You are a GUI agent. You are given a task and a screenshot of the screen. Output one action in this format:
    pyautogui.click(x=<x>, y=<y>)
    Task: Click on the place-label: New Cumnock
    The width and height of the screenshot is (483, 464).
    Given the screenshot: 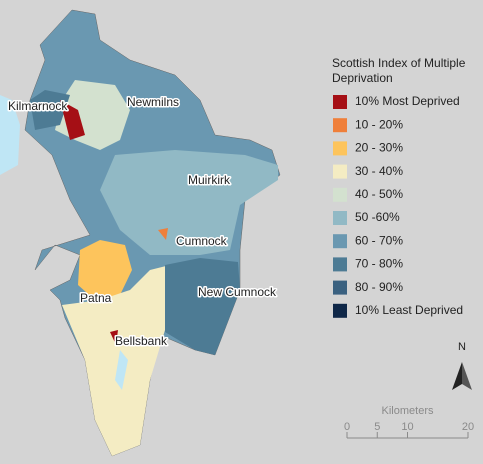 What is the action you would take?
    pyautogui.click(x=237, y=292)
    